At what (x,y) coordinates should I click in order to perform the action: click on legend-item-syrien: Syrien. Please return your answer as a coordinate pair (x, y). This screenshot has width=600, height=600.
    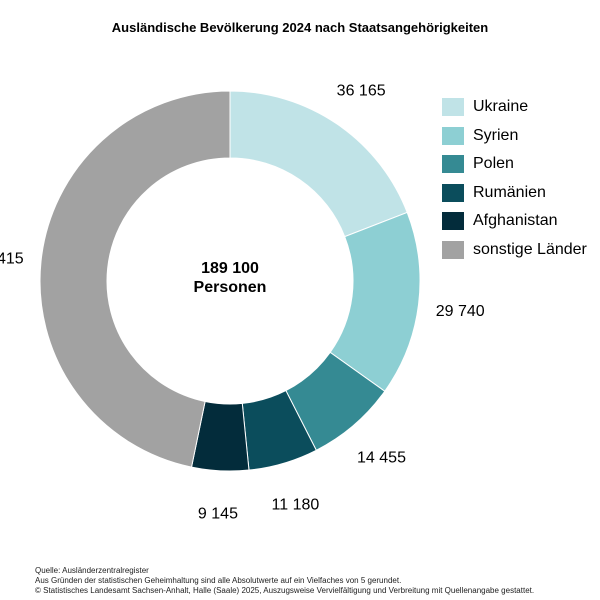
    Looking at the image, I should click on (514, 136).